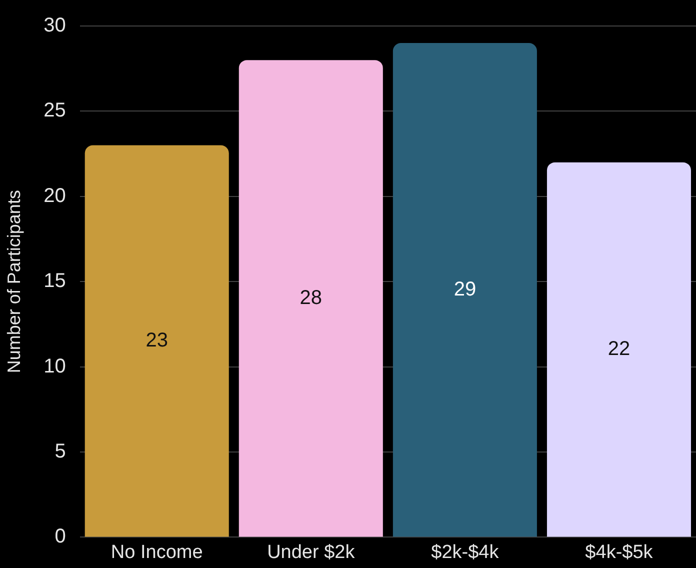  I want to click on y-tick-label: 5, so click(60, 451).